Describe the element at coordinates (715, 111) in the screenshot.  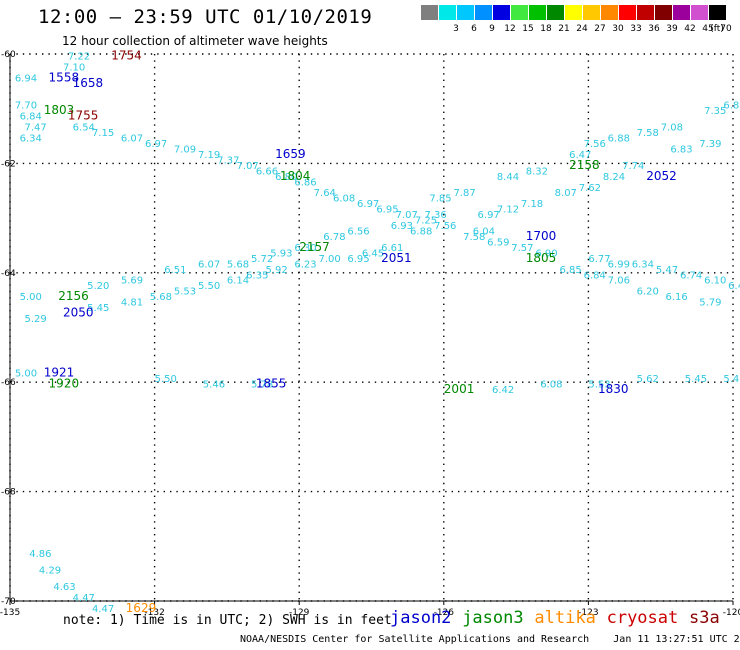
I see `swh-value: 7.35` at that location.